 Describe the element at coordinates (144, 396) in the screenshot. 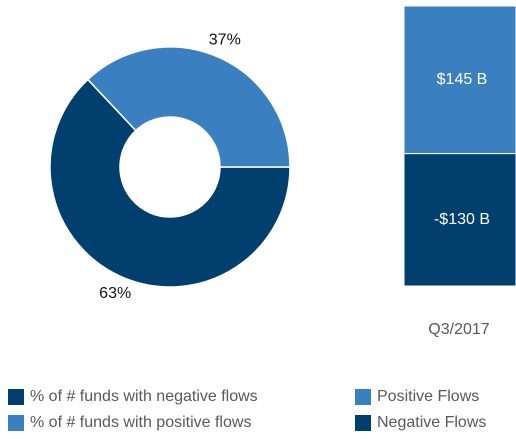

I see `legend-label: % of # funds with negative flows` at that location.